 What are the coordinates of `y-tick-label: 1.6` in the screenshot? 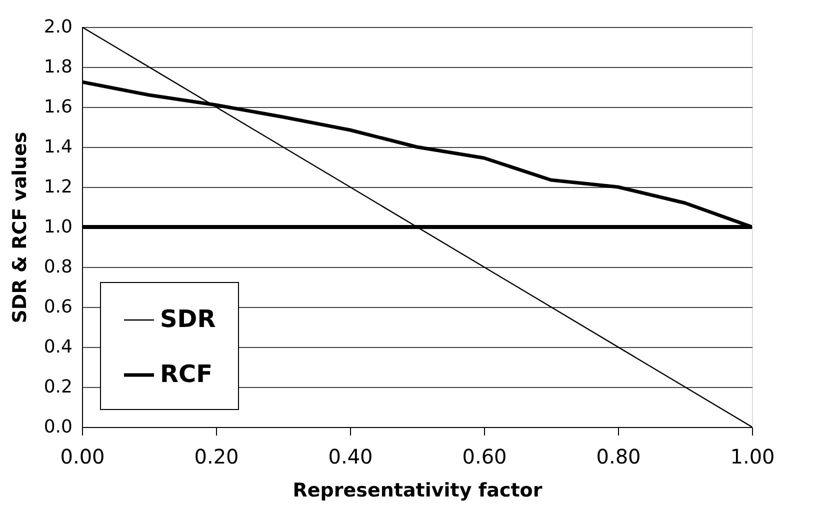 It's located at (58, 107).